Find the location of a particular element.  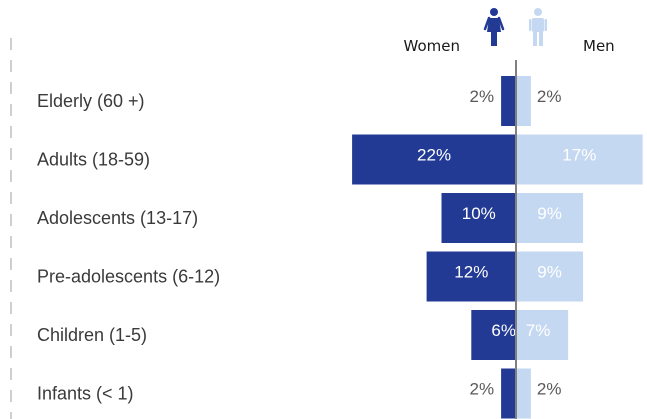

legend: Women Men is located at coordinates (509, 31).